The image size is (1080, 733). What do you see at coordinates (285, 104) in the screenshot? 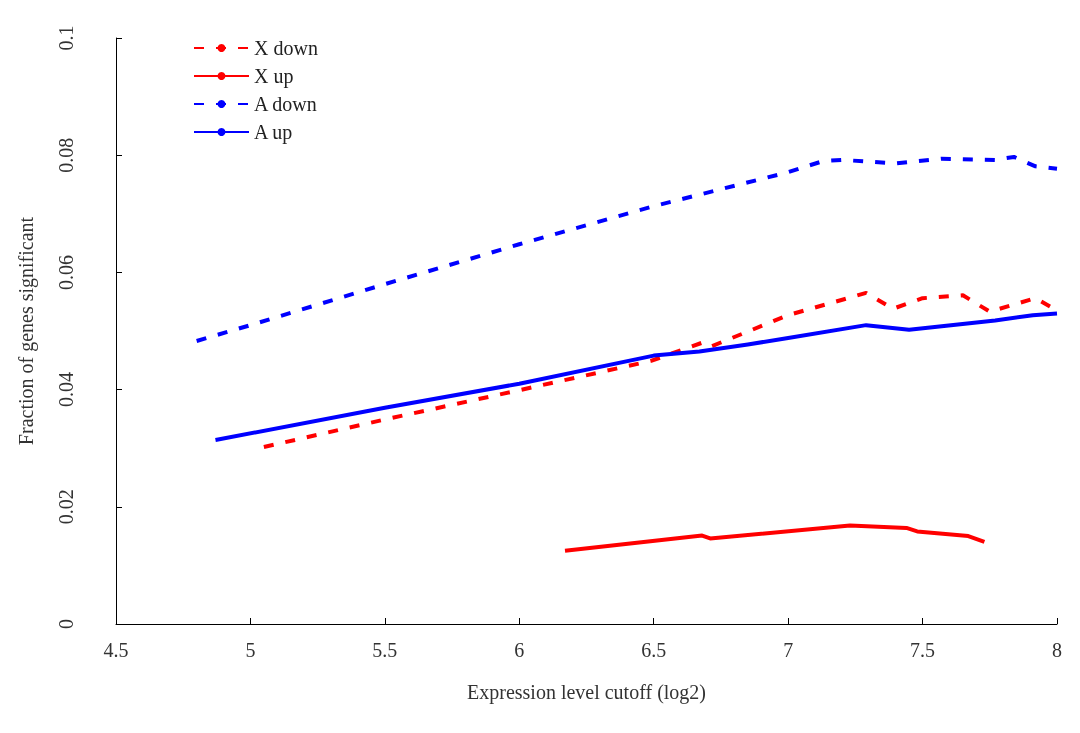
I see `legend-label: A down` at bounding box center [285, 104].